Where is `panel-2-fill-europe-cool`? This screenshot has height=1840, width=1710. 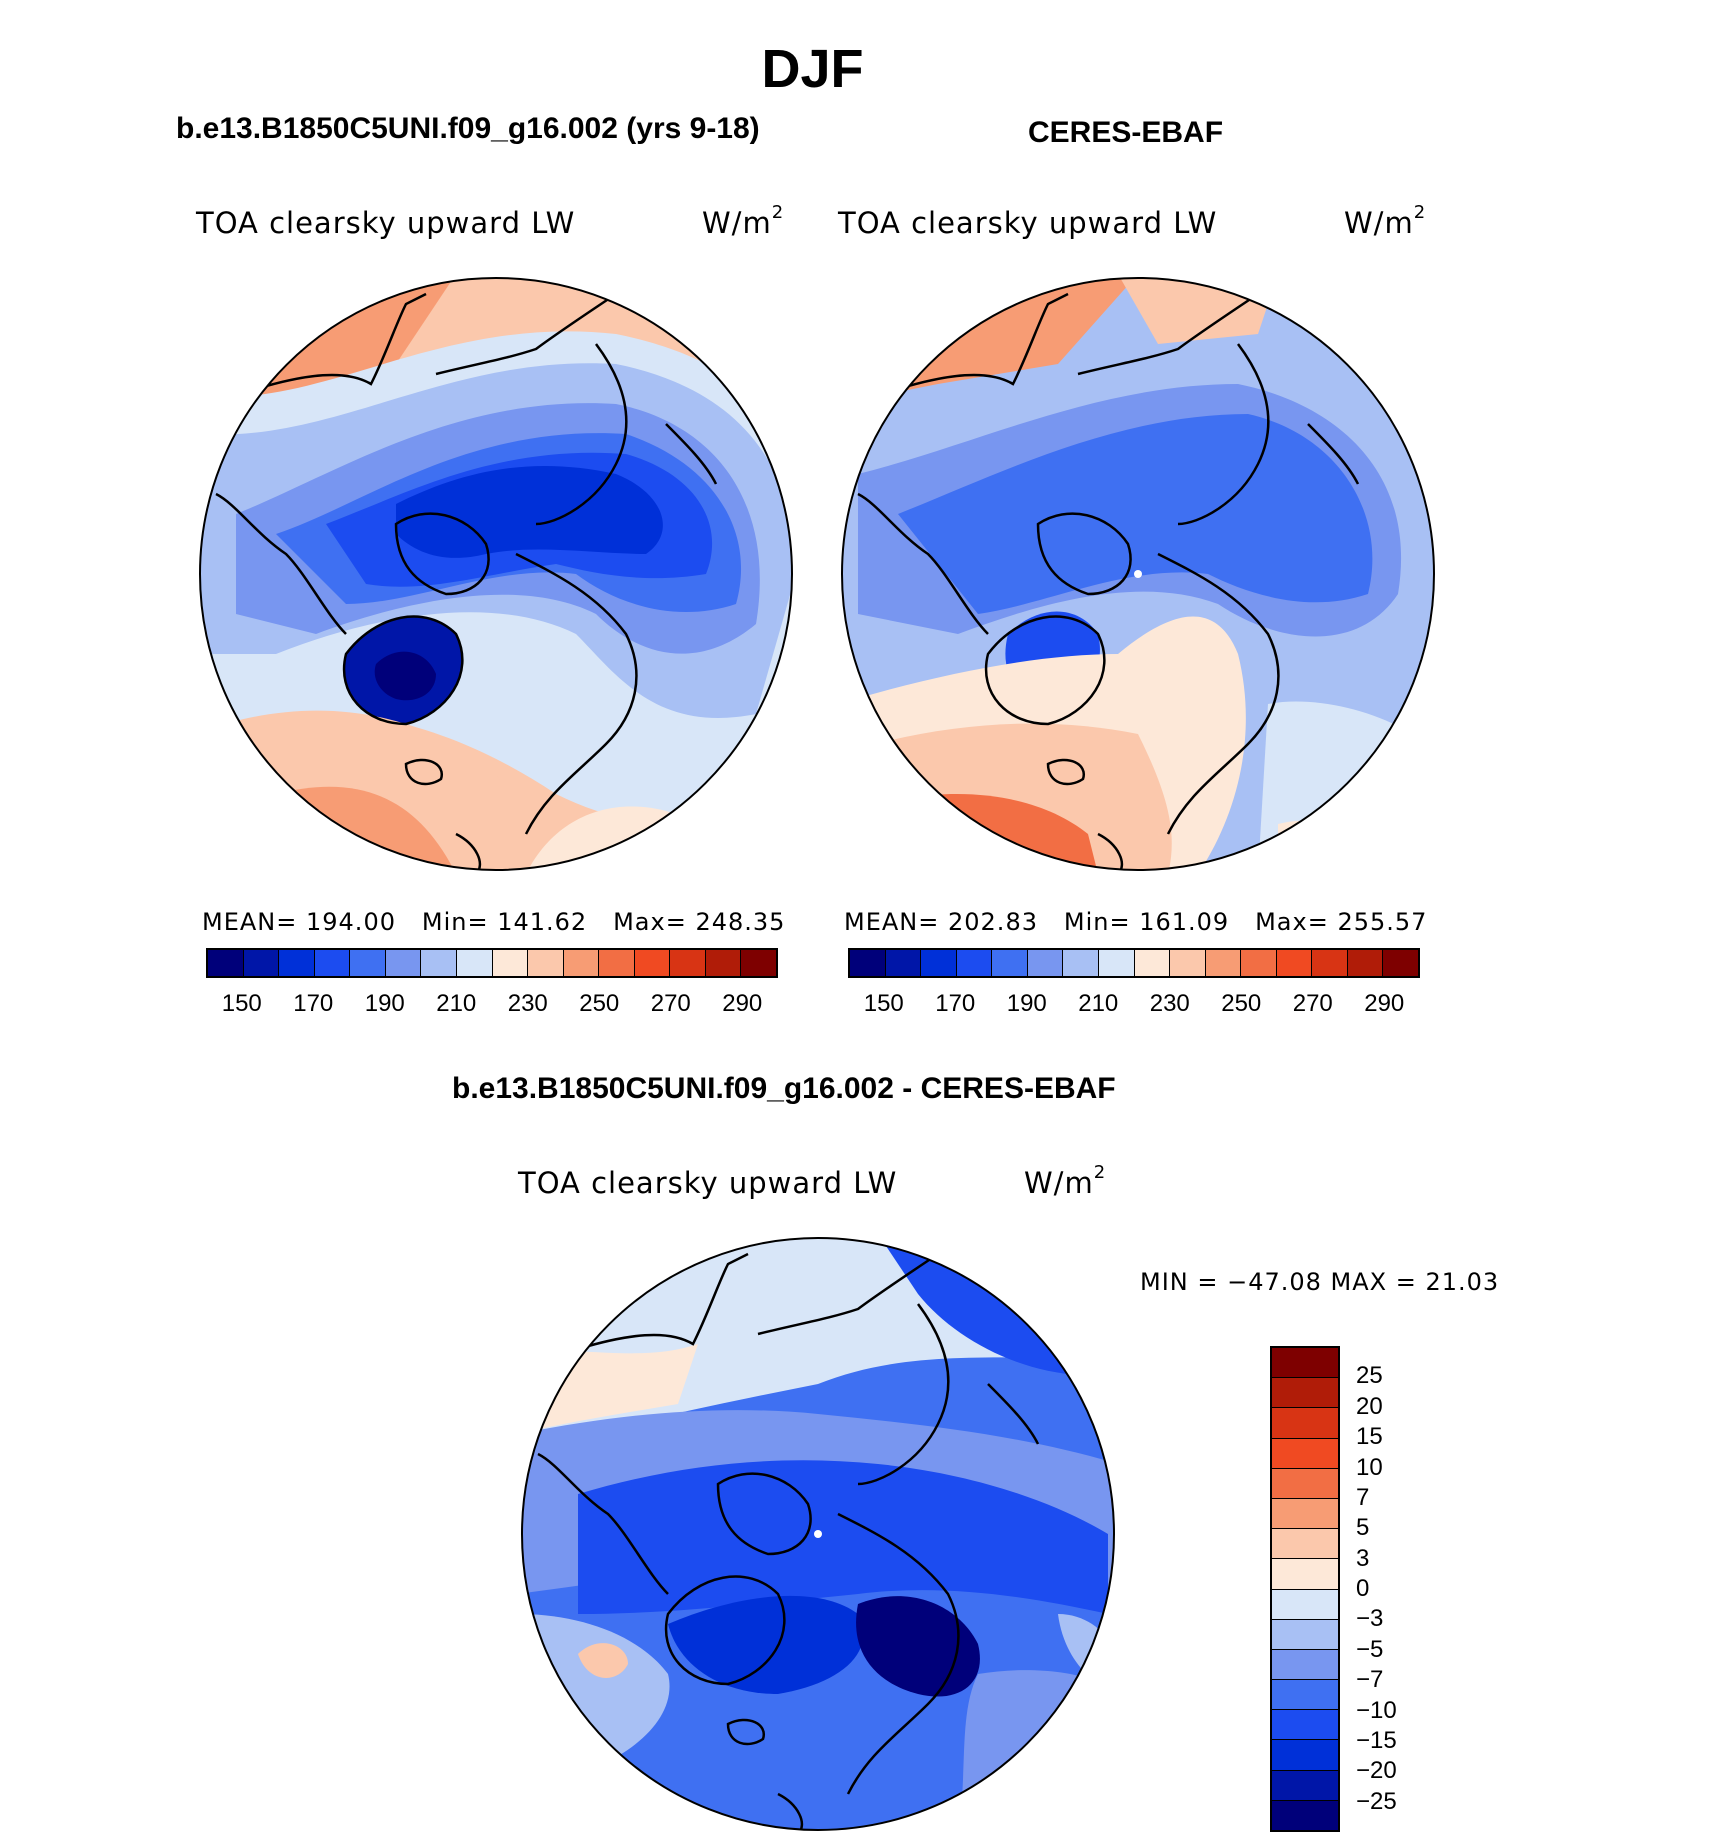
panel-2-fill-europe-cool is located at coordinates (1346, 785).